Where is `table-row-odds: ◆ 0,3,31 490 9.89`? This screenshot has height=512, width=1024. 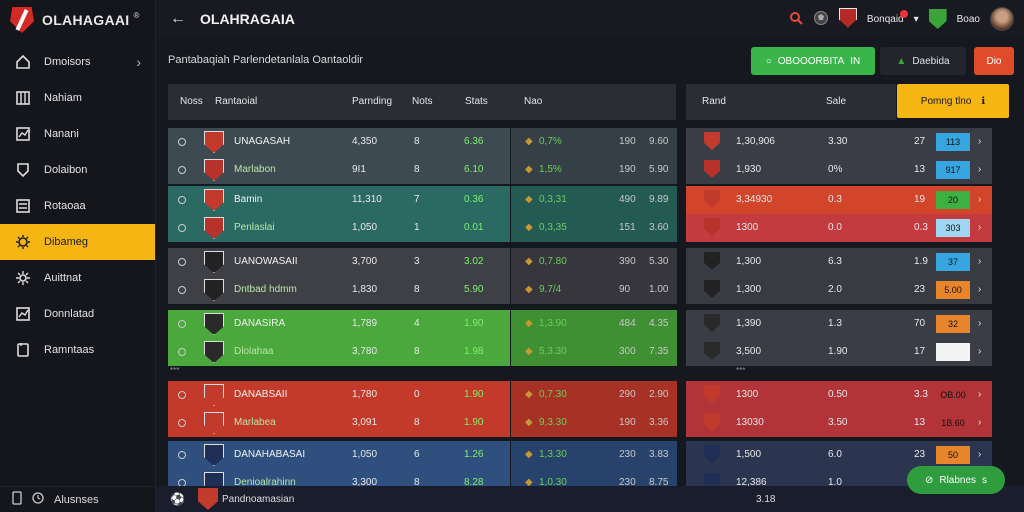 table-row-odds: ◆ 0,3,31 490 9.89 is located at coordinates (594, 200).